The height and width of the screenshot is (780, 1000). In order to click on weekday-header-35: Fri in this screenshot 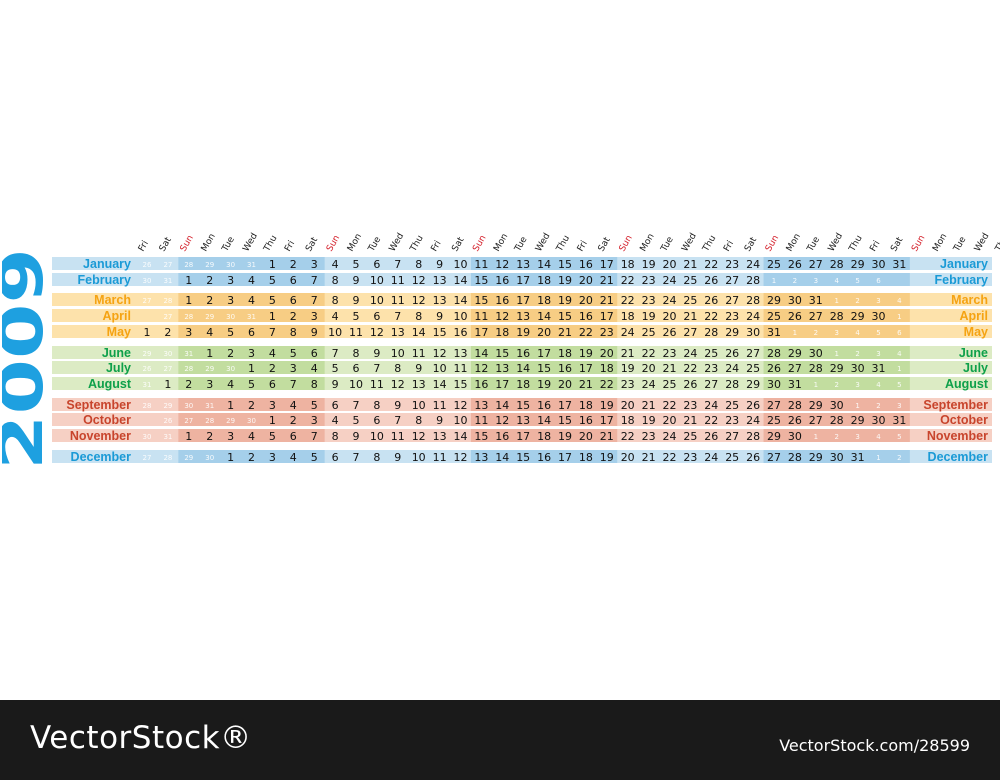, I will do `click(875, 246)`.